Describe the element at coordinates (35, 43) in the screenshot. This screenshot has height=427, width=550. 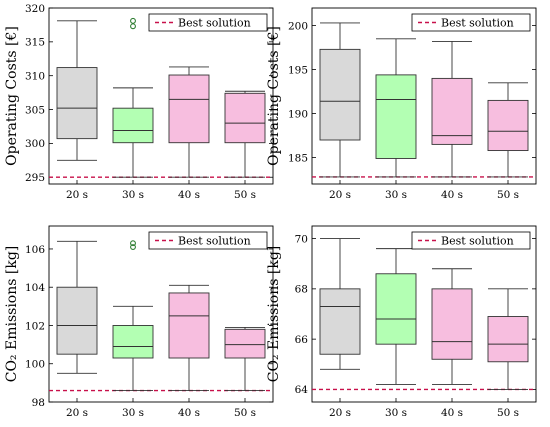
I see `y-tick-label: 315` at that location.